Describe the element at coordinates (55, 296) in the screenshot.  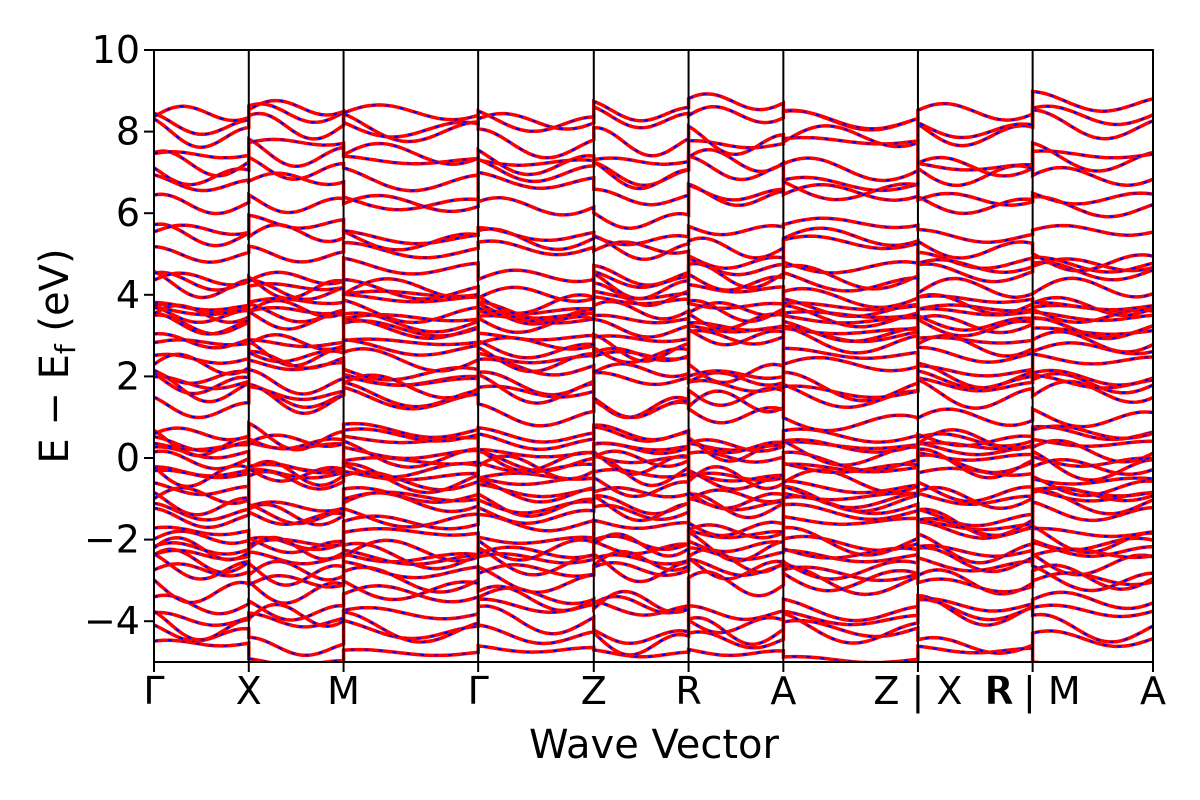
I see `y-axis-label-unit: (eV)` at that location.